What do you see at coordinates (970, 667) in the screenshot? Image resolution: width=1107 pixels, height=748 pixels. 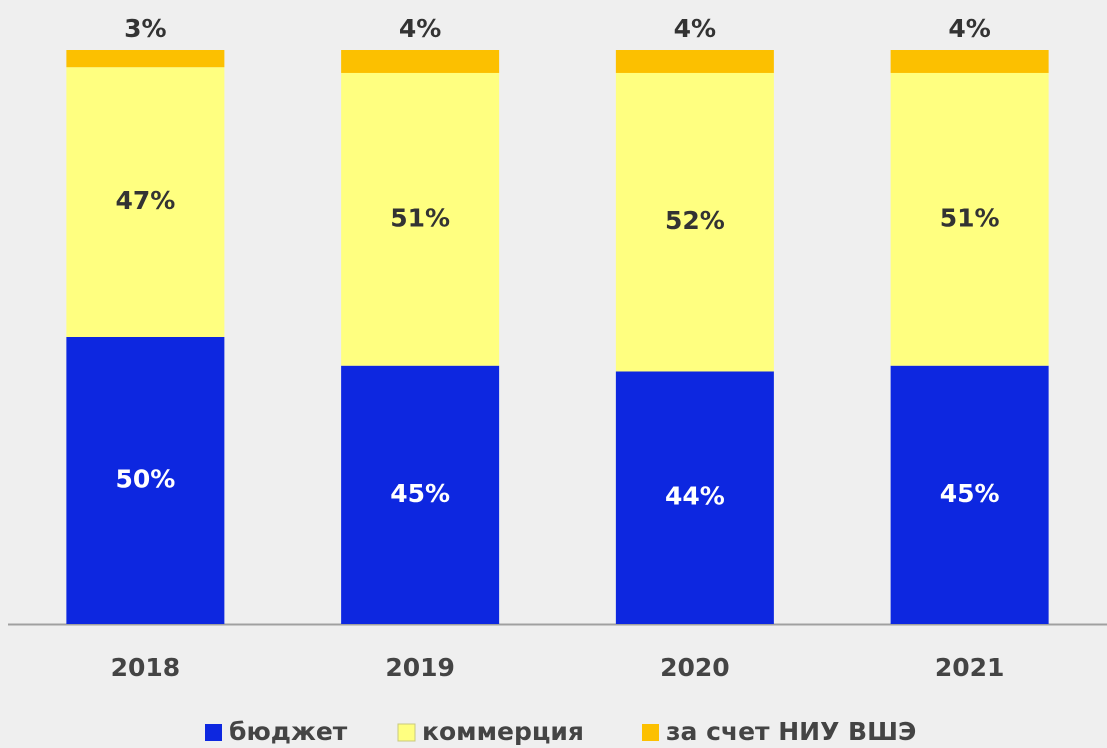 I see `x-tick-label: 2021` at bounding box center [970, 667].